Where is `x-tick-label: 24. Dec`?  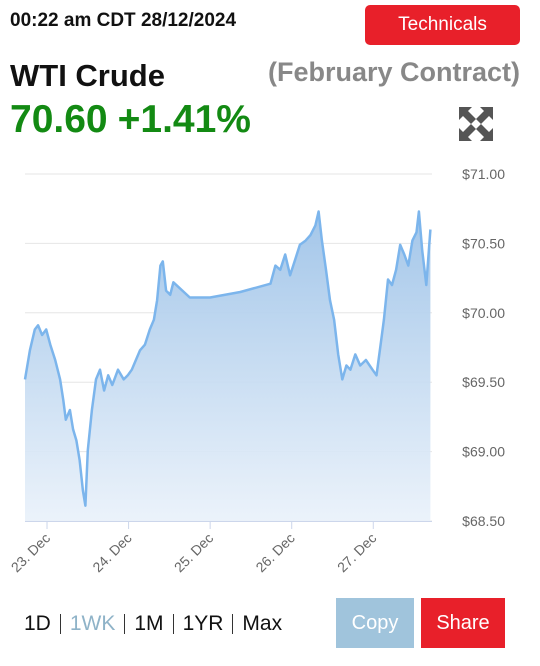
x-tick-label: 24. Dec is located at coordinates (111, 552).